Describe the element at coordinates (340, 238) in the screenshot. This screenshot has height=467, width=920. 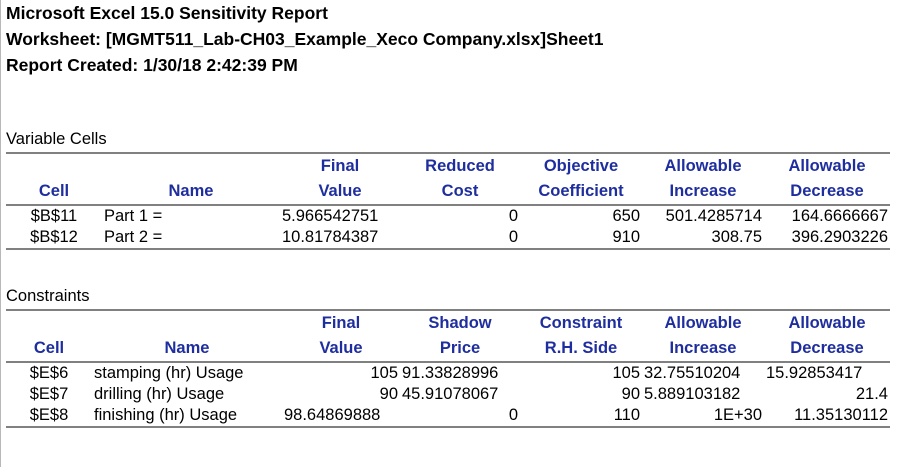
I see `final-value: 10.81784387` at that location.